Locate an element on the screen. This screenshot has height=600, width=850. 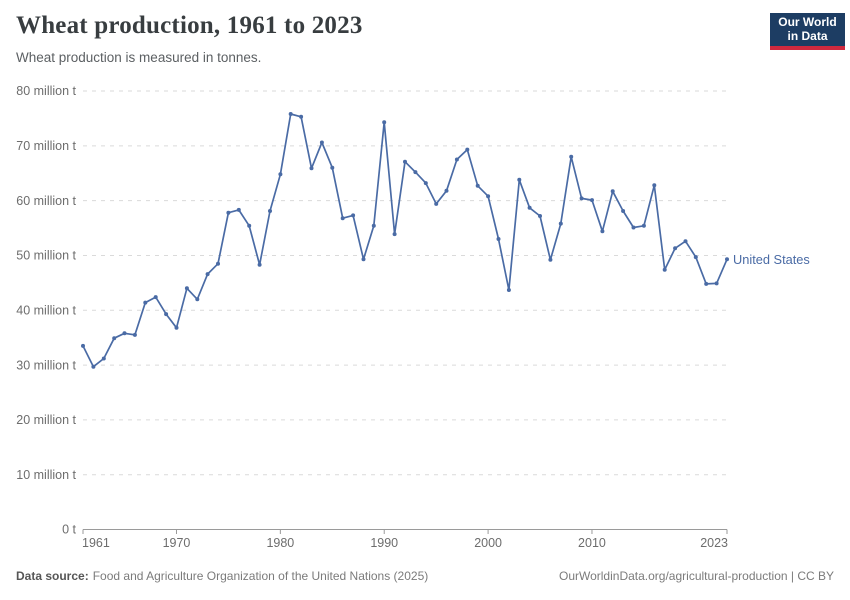
y-axis-label: 40 million t is located at coordinates (46, 310).